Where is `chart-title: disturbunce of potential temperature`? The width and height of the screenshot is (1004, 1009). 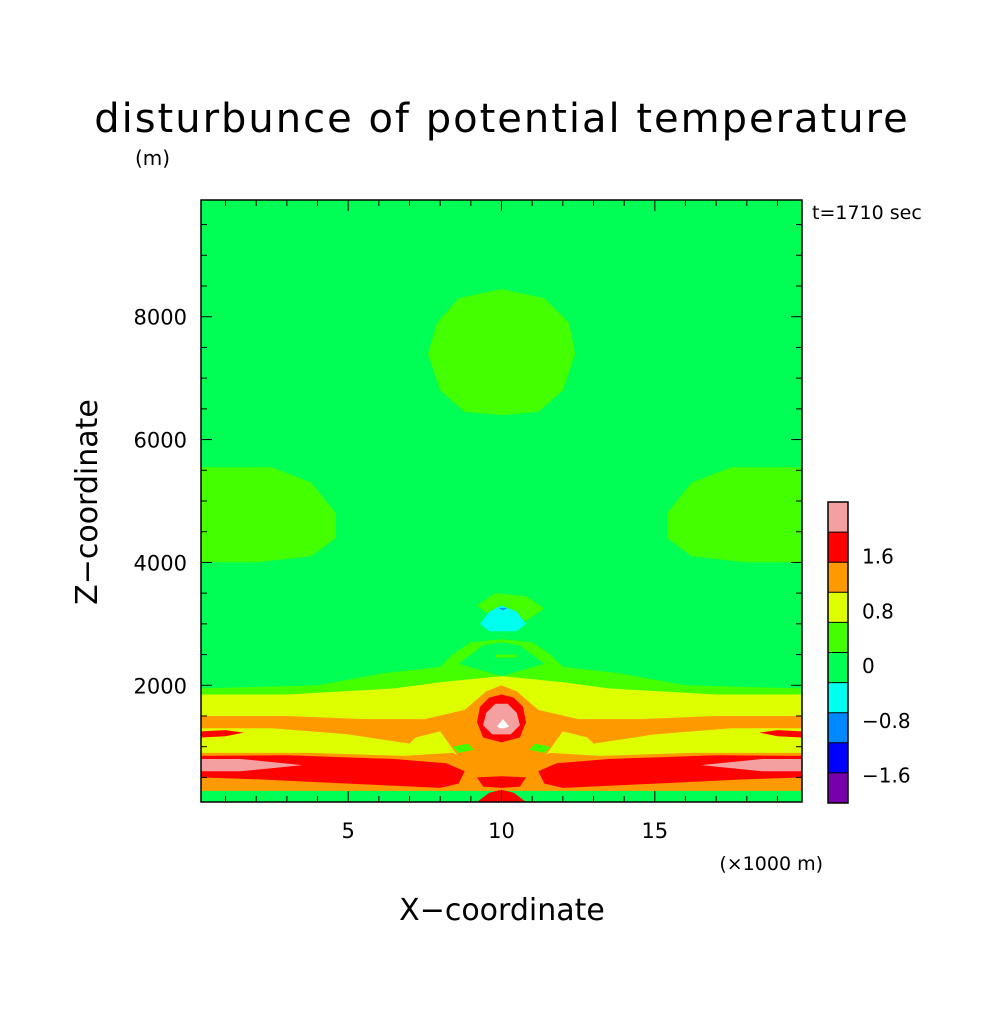 chart-title: disturbunce of potential temperature is located at coordinates (502, 119).